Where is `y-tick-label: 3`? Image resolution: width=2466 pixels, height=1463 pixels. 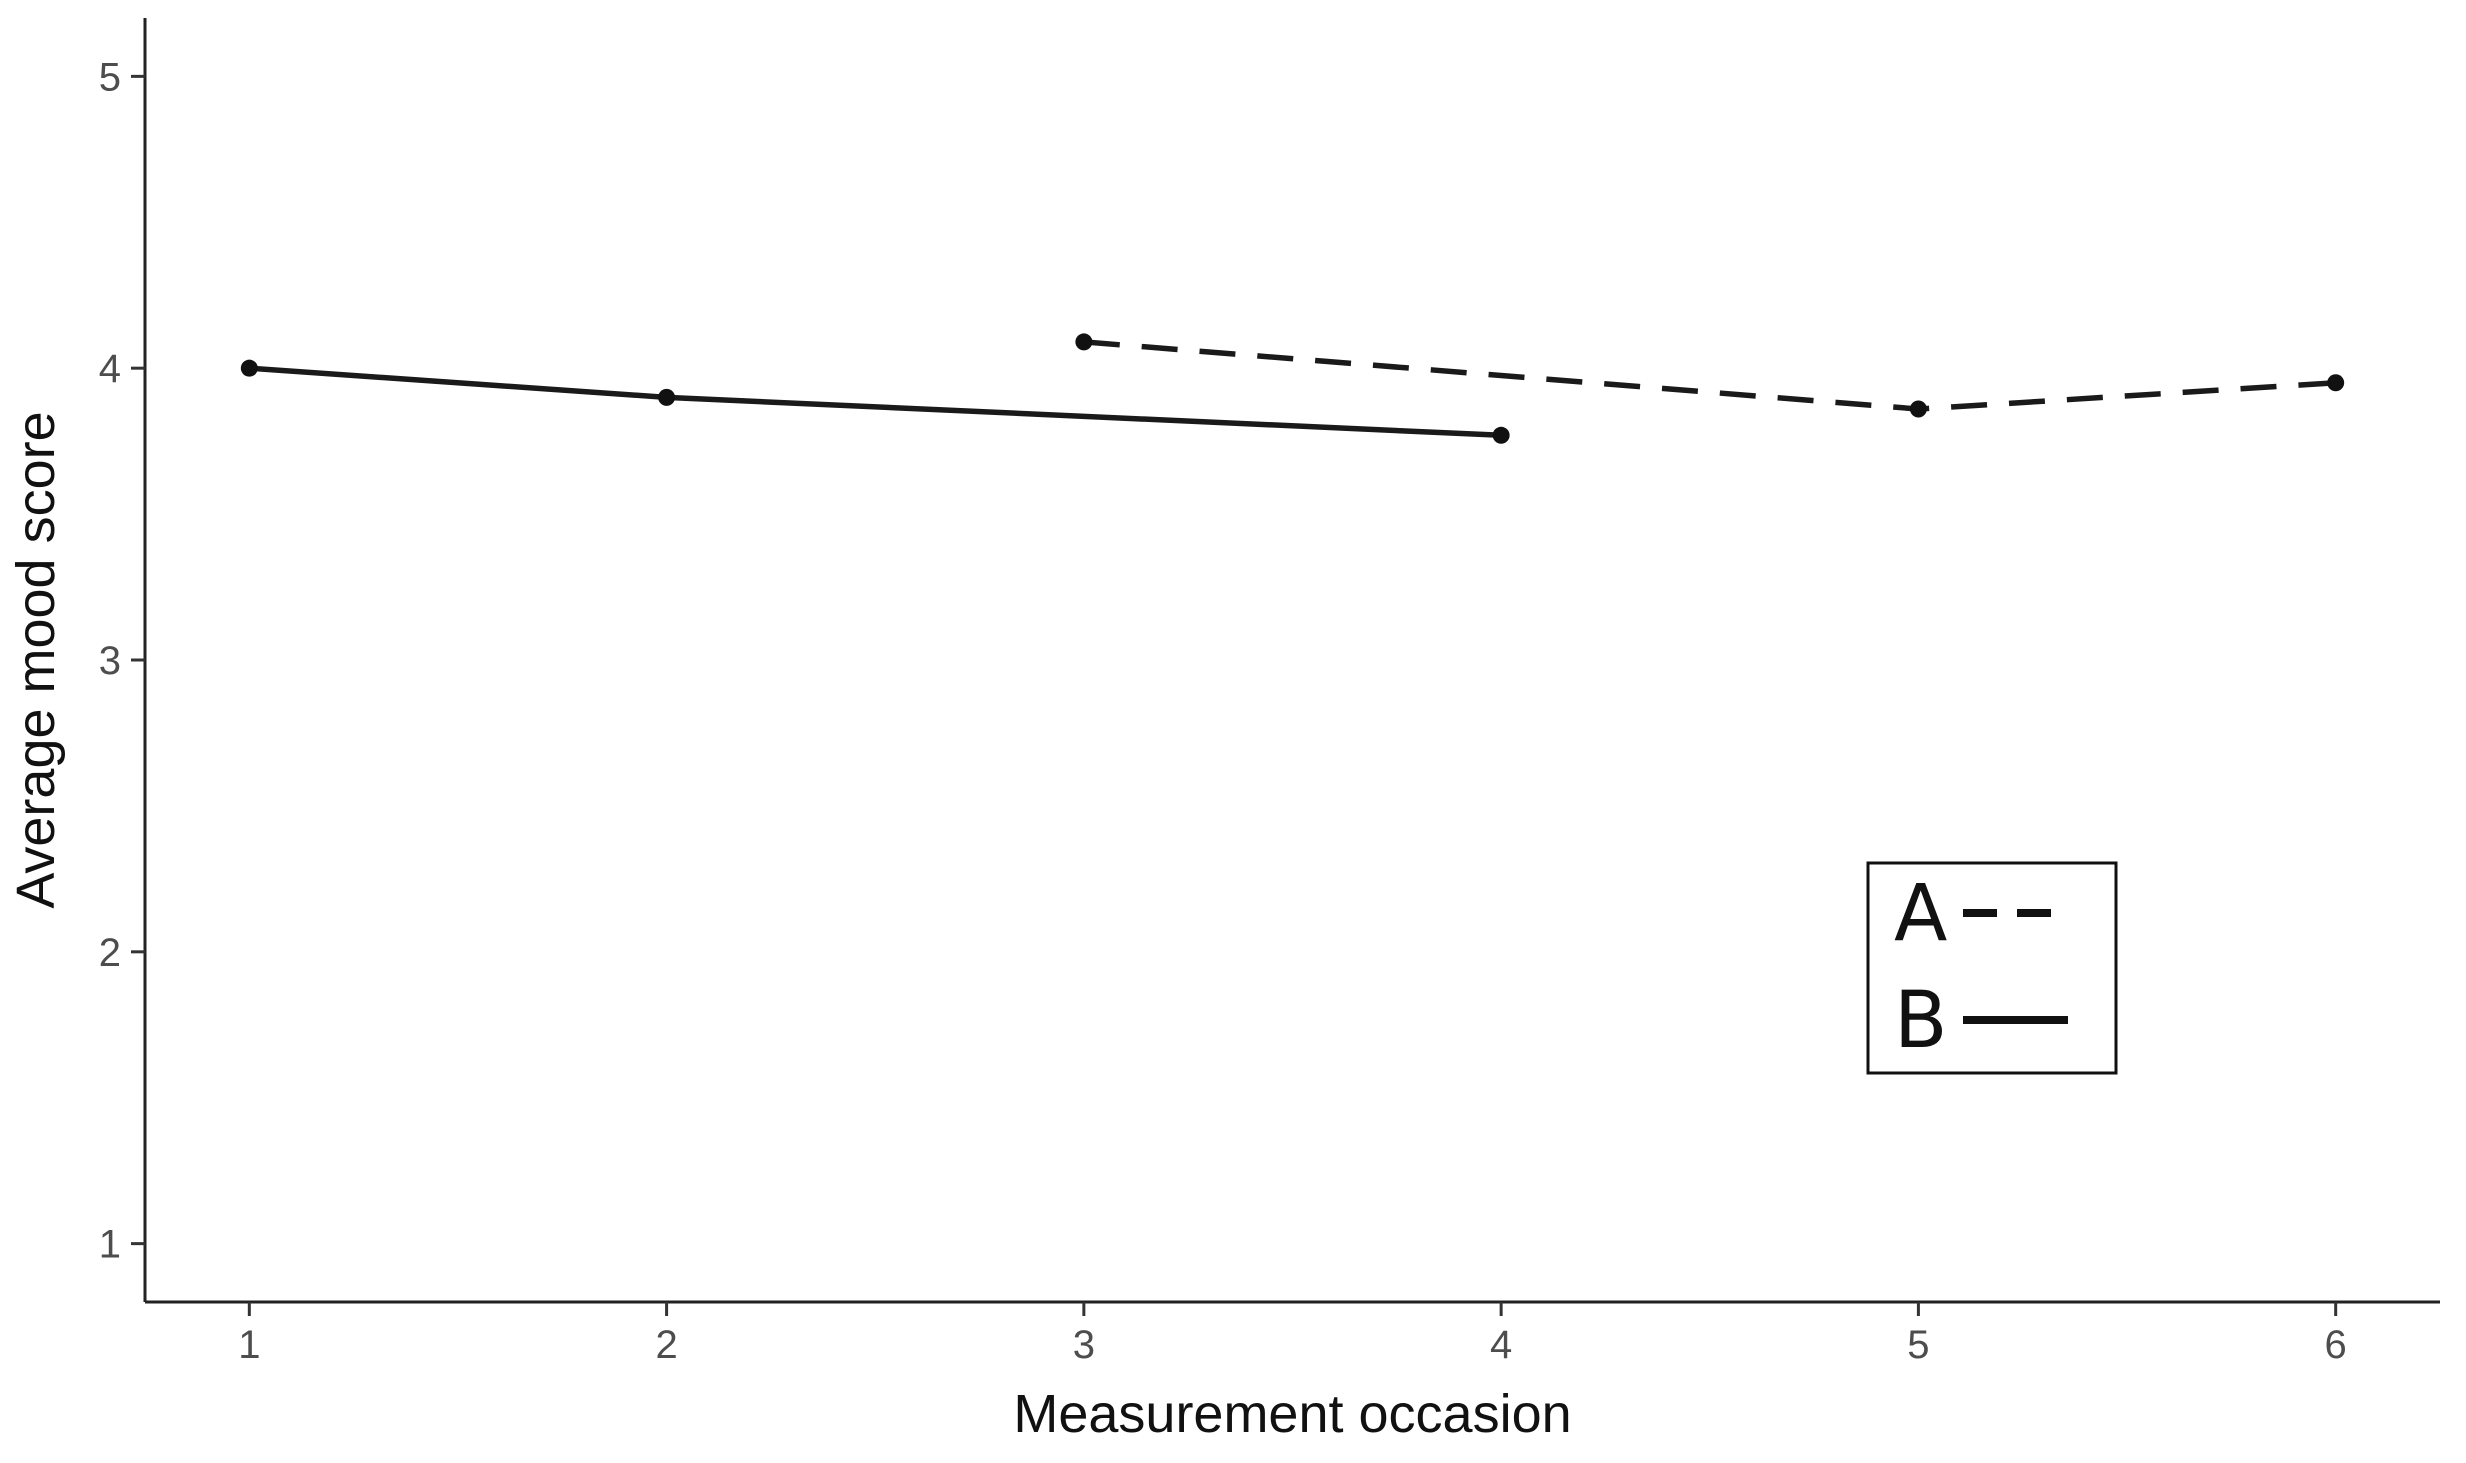
y-tick-label: 3 is located at coordinates (110, 661).